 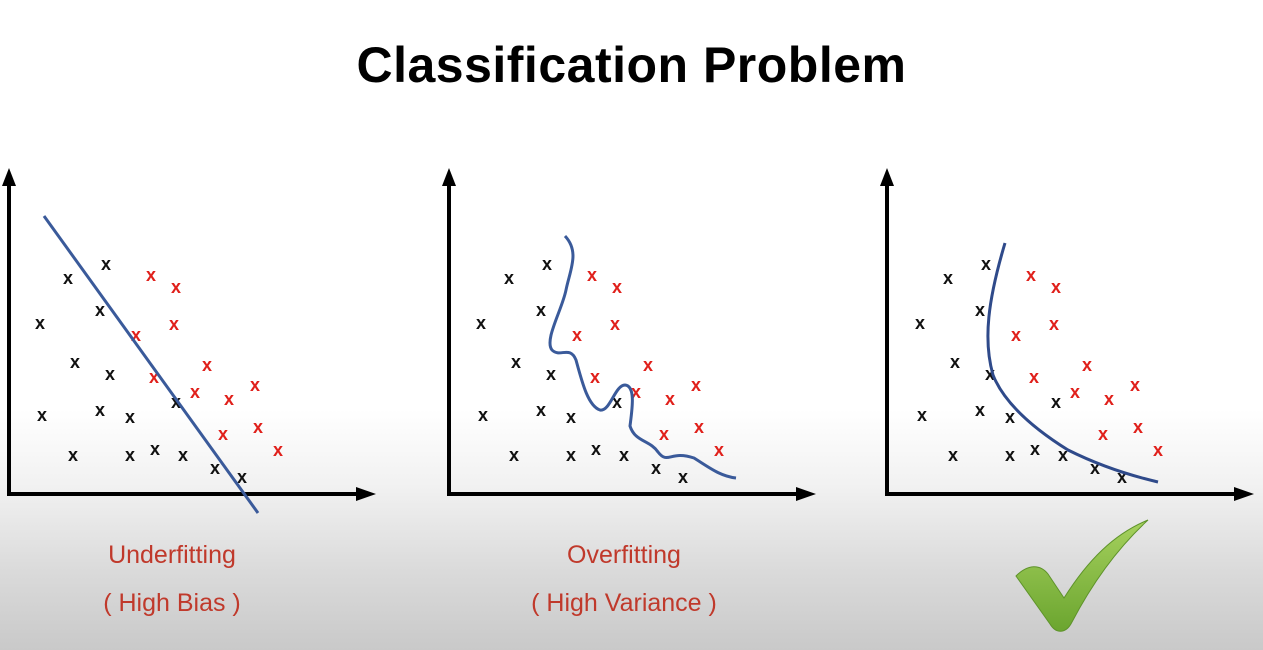 What do you see at coordinates (172, 603) in the screenshot?
I see `caption-line-2: ( High Bias )` at bounding box center [172, 603].